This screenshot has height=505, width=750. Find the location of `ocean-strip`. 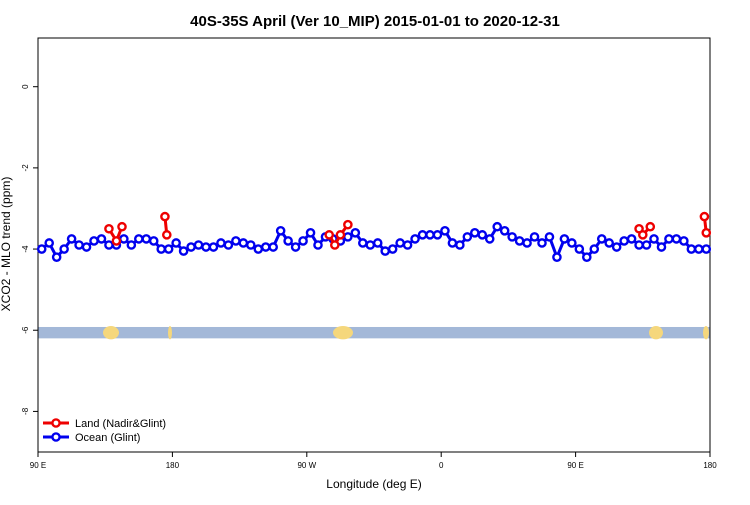

ocean-strip is located at coordinates (374, 332).